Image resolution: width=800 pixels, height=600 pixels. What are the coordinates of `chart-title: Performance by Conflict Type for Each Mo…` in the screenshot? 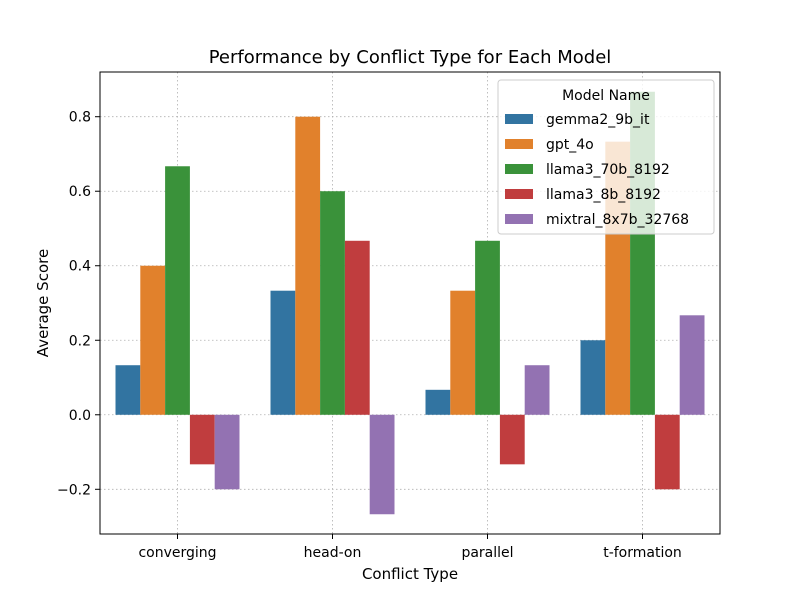 It's located at (410, 57).